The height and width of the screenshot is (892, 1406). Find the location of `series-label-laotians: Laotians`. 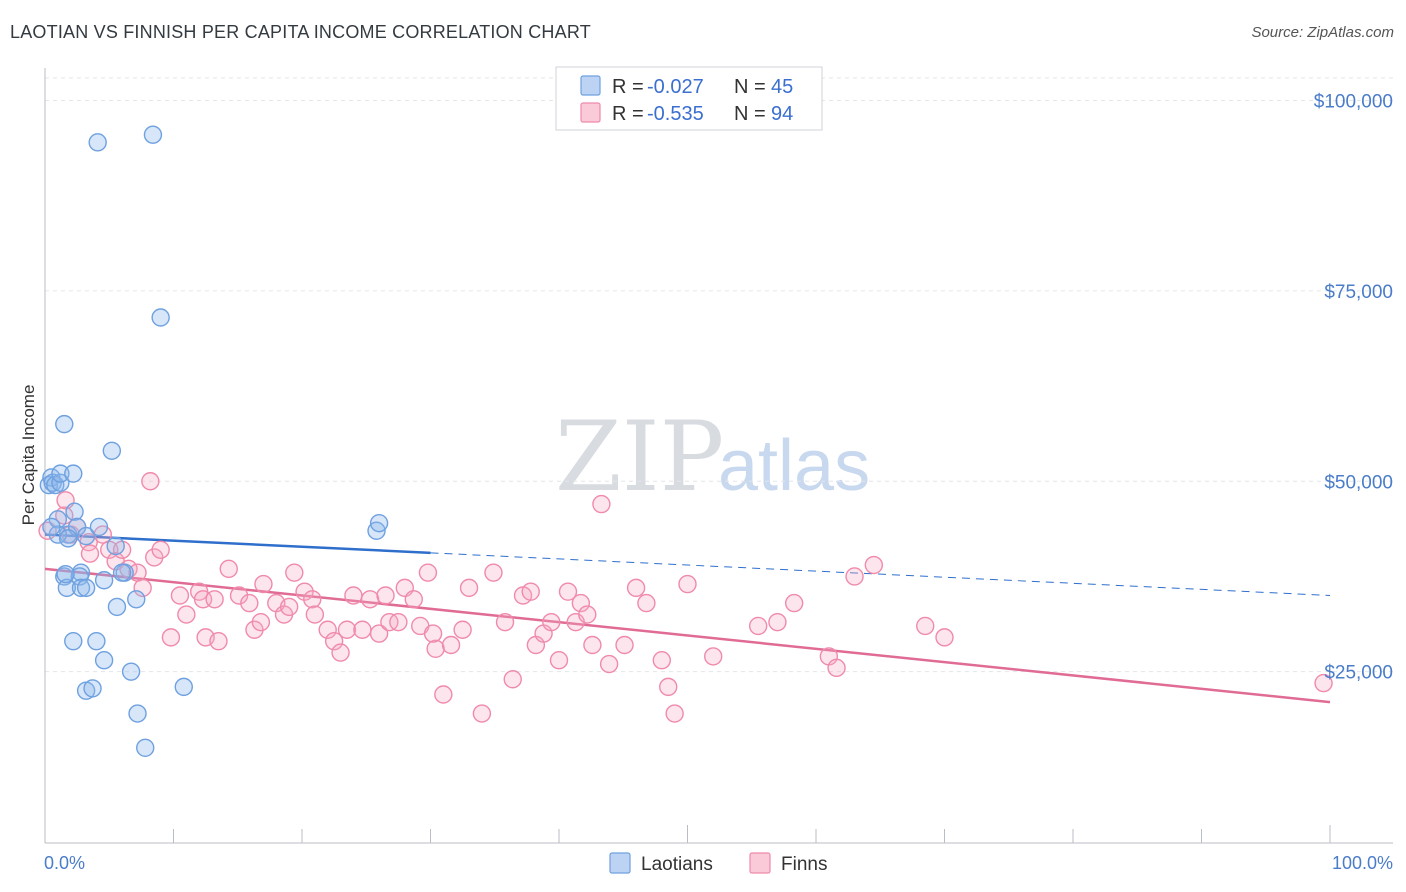

series-label-laotians: Laotians is located at coordinates (677, 864).